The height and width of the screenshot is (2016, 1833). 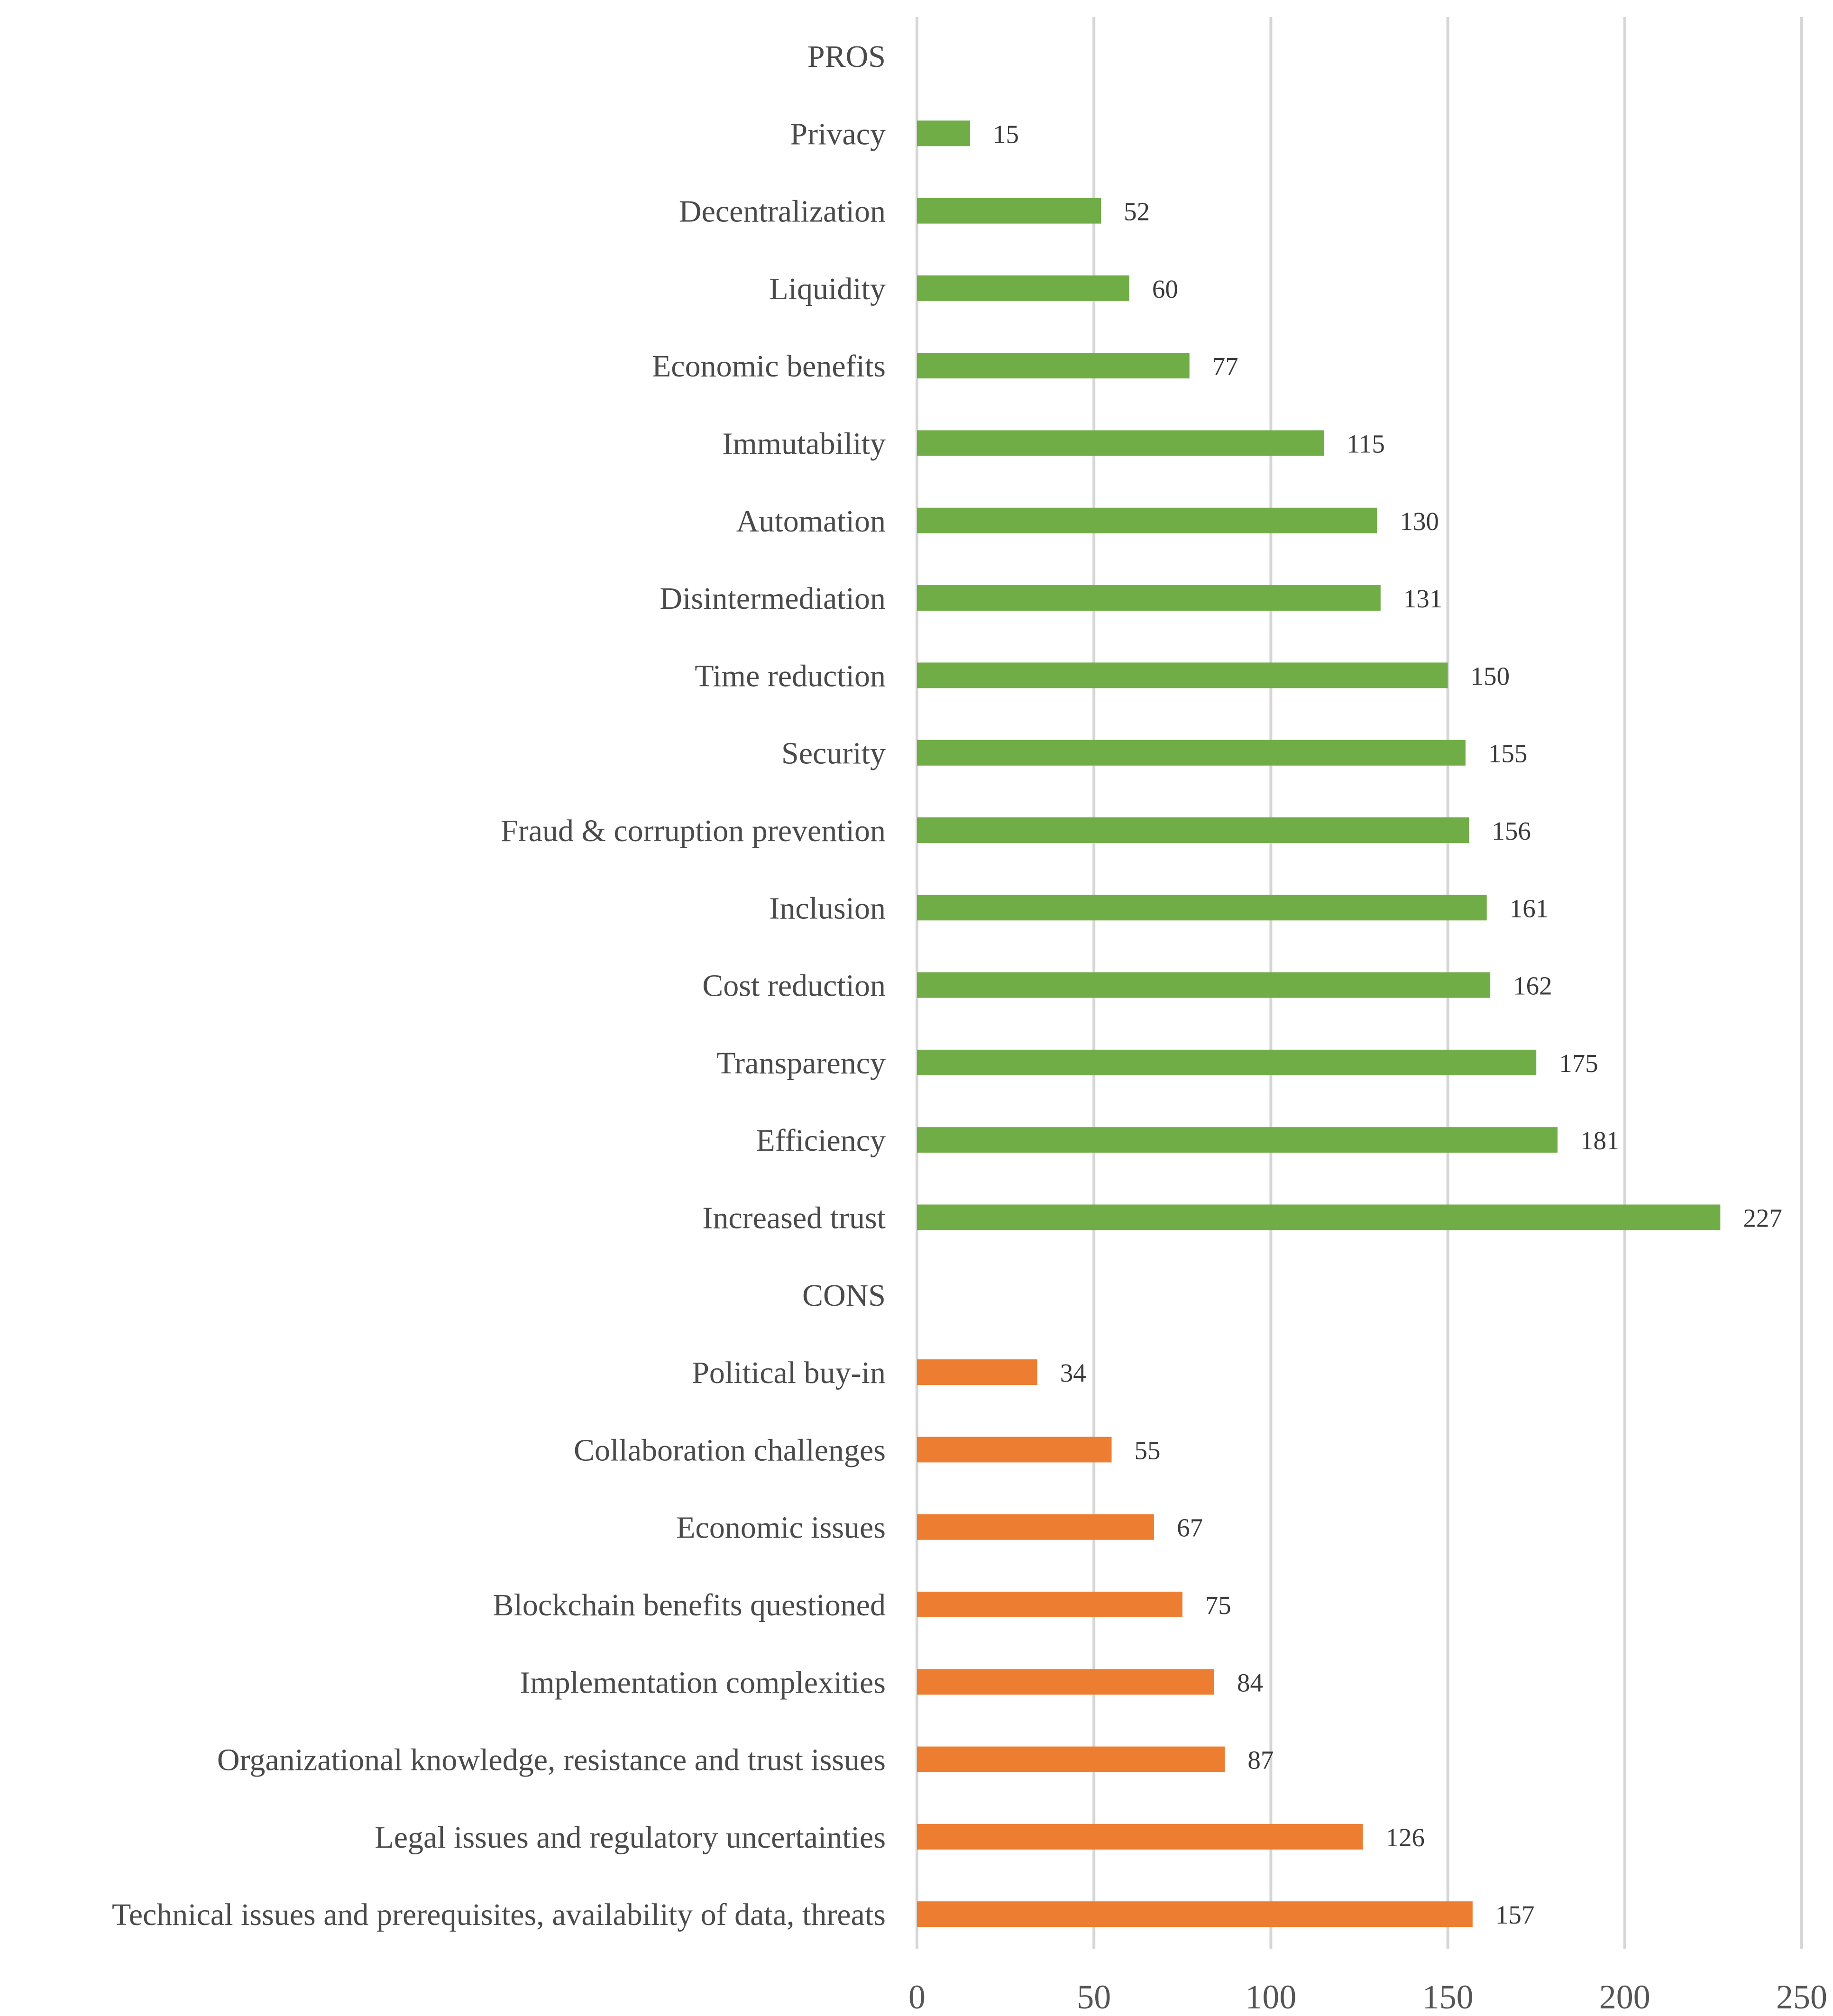 I want to click on data-label-privacy: 15, so click(x=1006, y=133).